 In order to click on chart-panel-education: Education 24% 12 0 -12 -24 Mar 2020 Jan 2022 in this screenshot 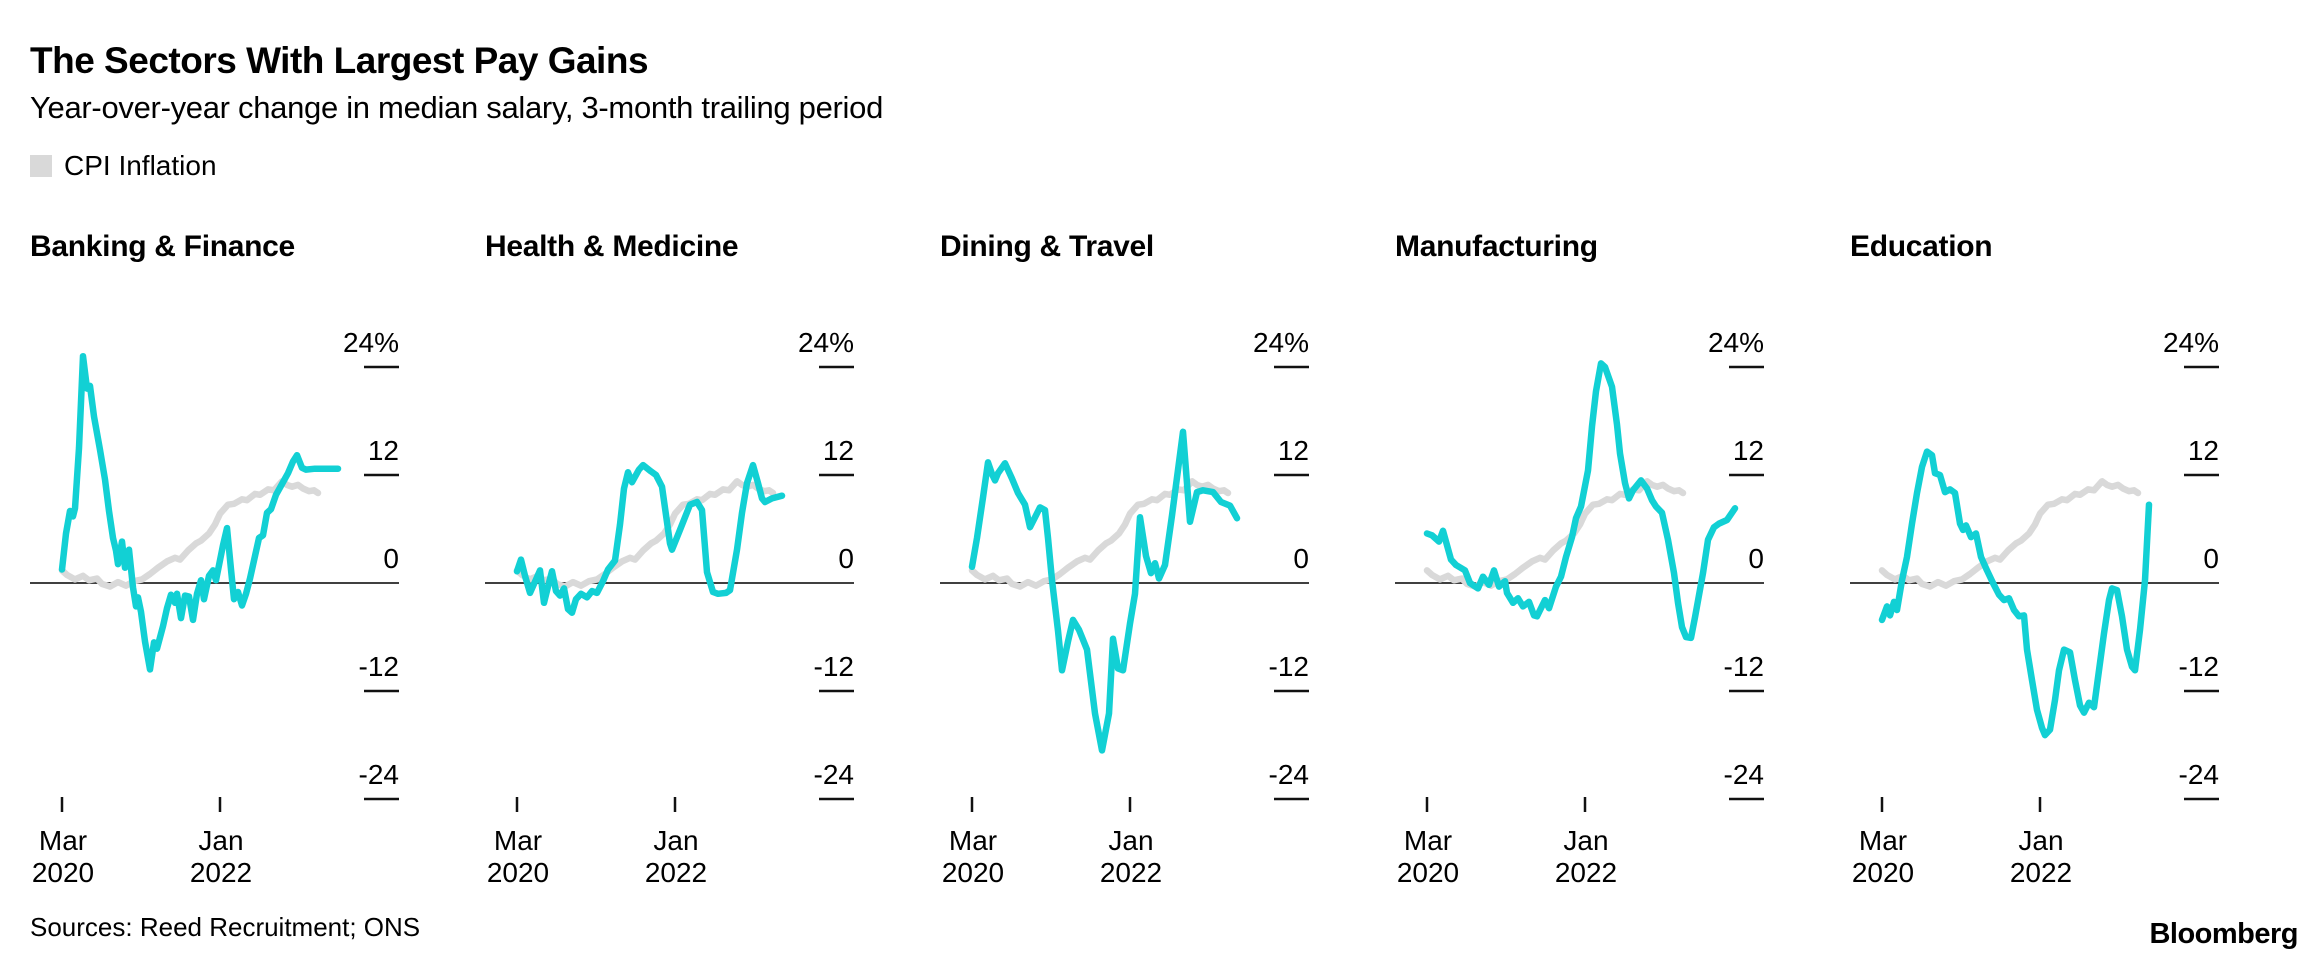, I will do `click(2077, 559)`.